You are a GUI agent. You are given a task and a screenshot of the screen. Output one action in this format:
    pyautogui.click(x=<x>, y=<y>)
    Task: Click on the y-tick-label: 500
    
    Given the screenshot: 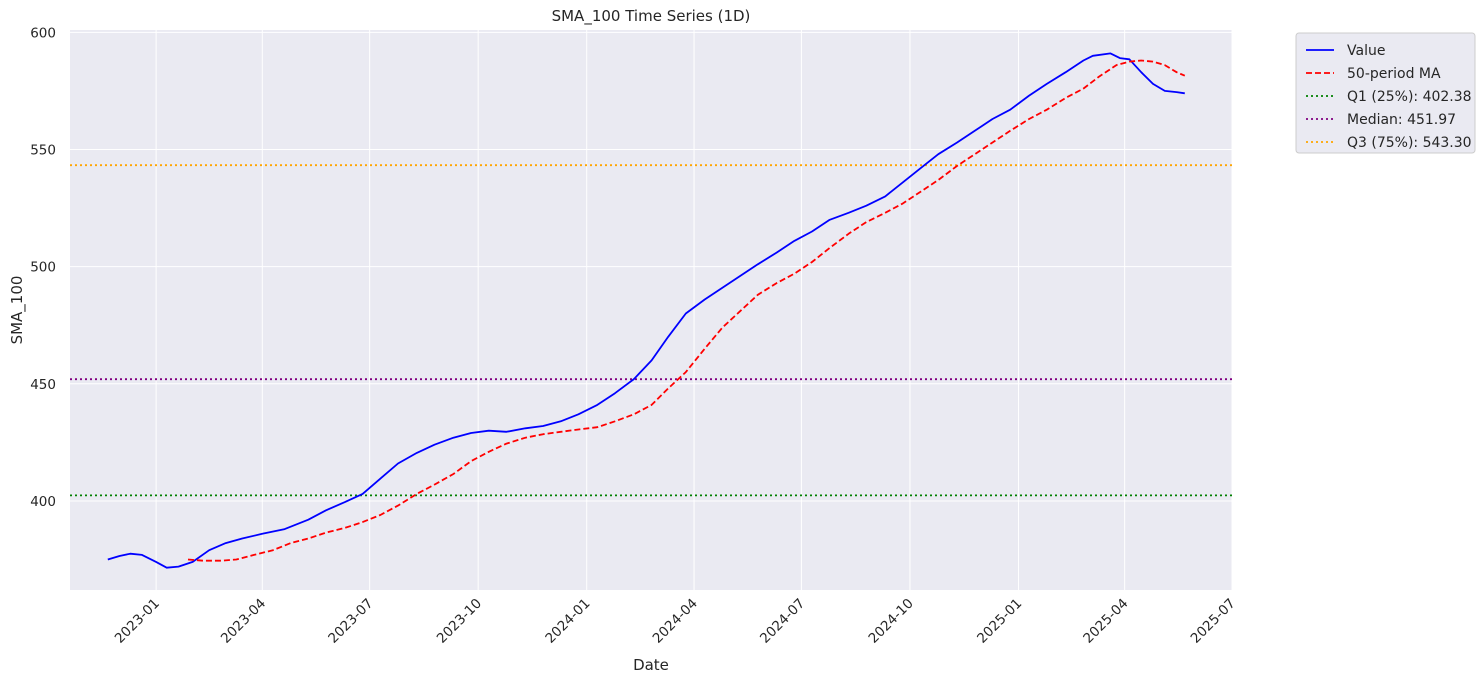 What is the action you would take?
    pyautogui.click(x=43, y=268)
    